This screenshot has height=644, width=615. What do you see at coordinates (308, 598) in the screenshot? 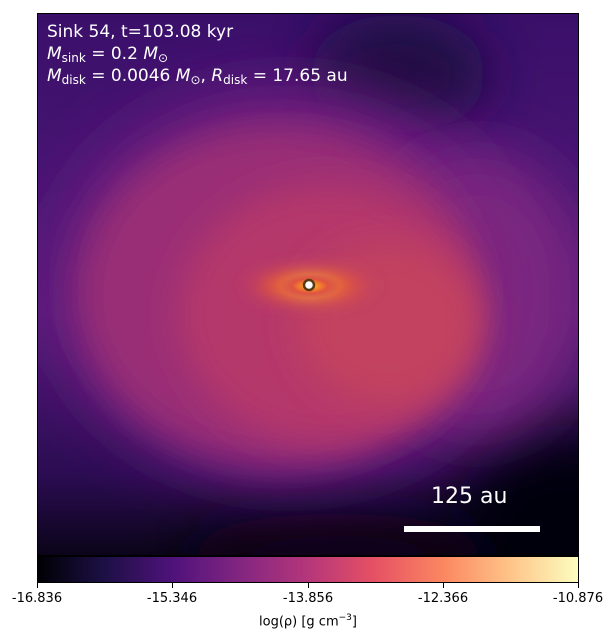
I see `colorbar-tick-label: -13.856` at bounding box center [308, 598].